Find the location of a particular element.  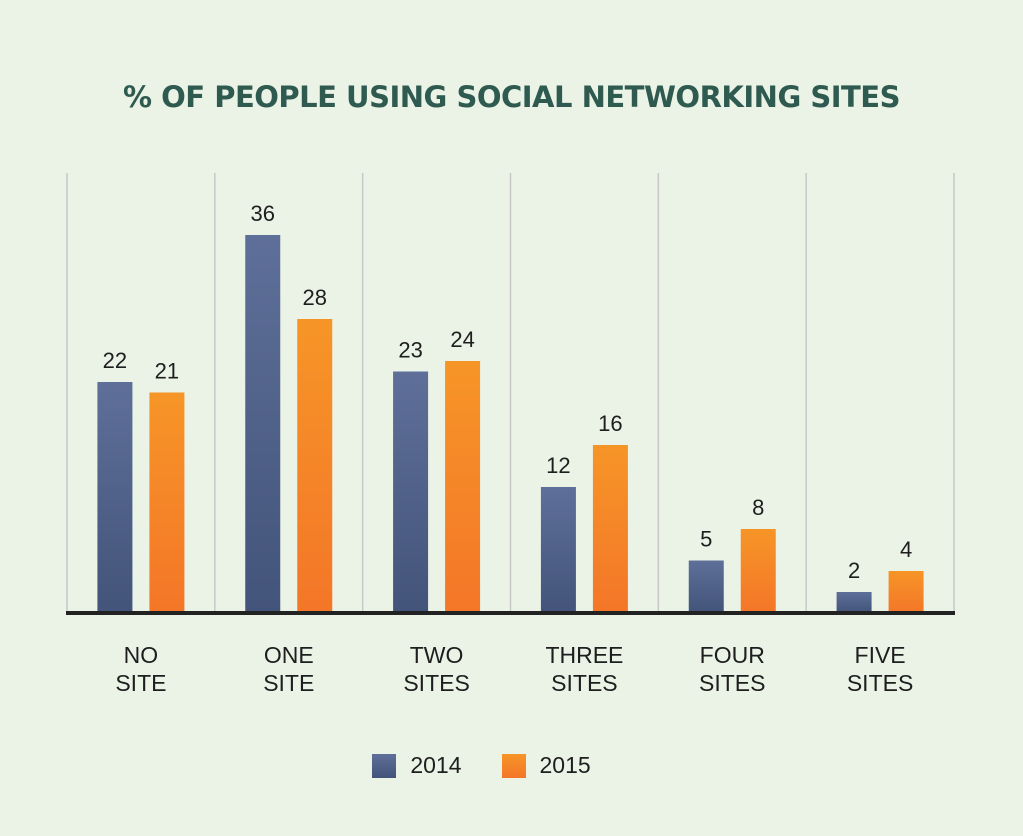

data-label: 5 is located at coordinates (706, 539).